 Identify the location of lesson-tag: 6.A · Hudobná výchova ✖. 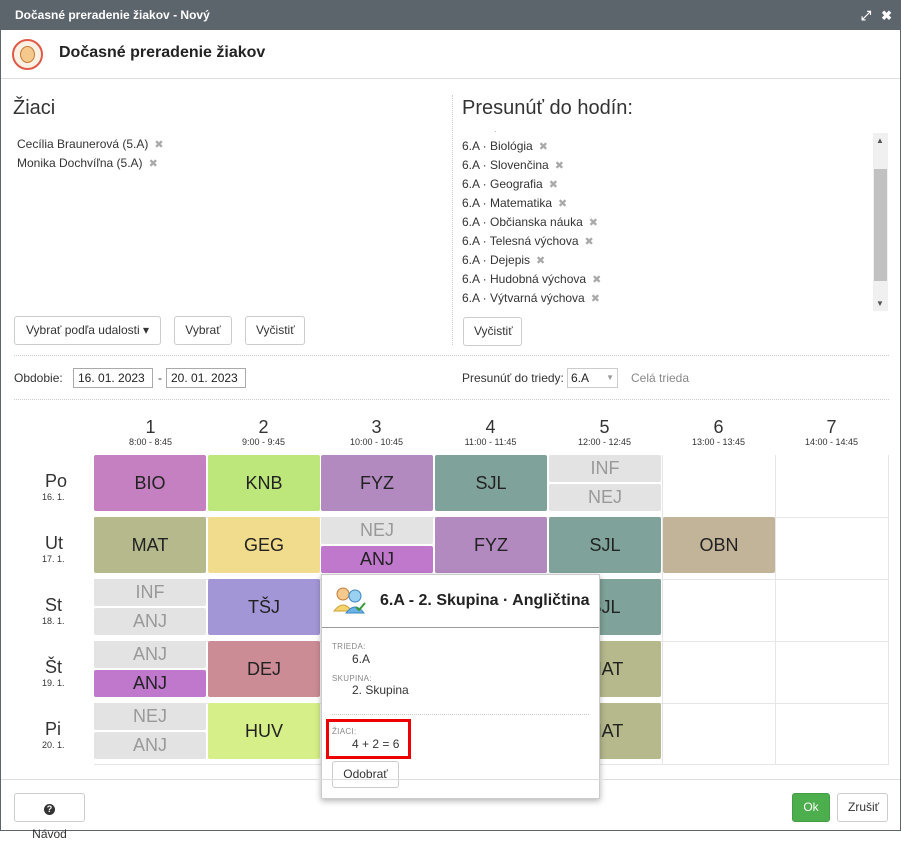
(532, 279).